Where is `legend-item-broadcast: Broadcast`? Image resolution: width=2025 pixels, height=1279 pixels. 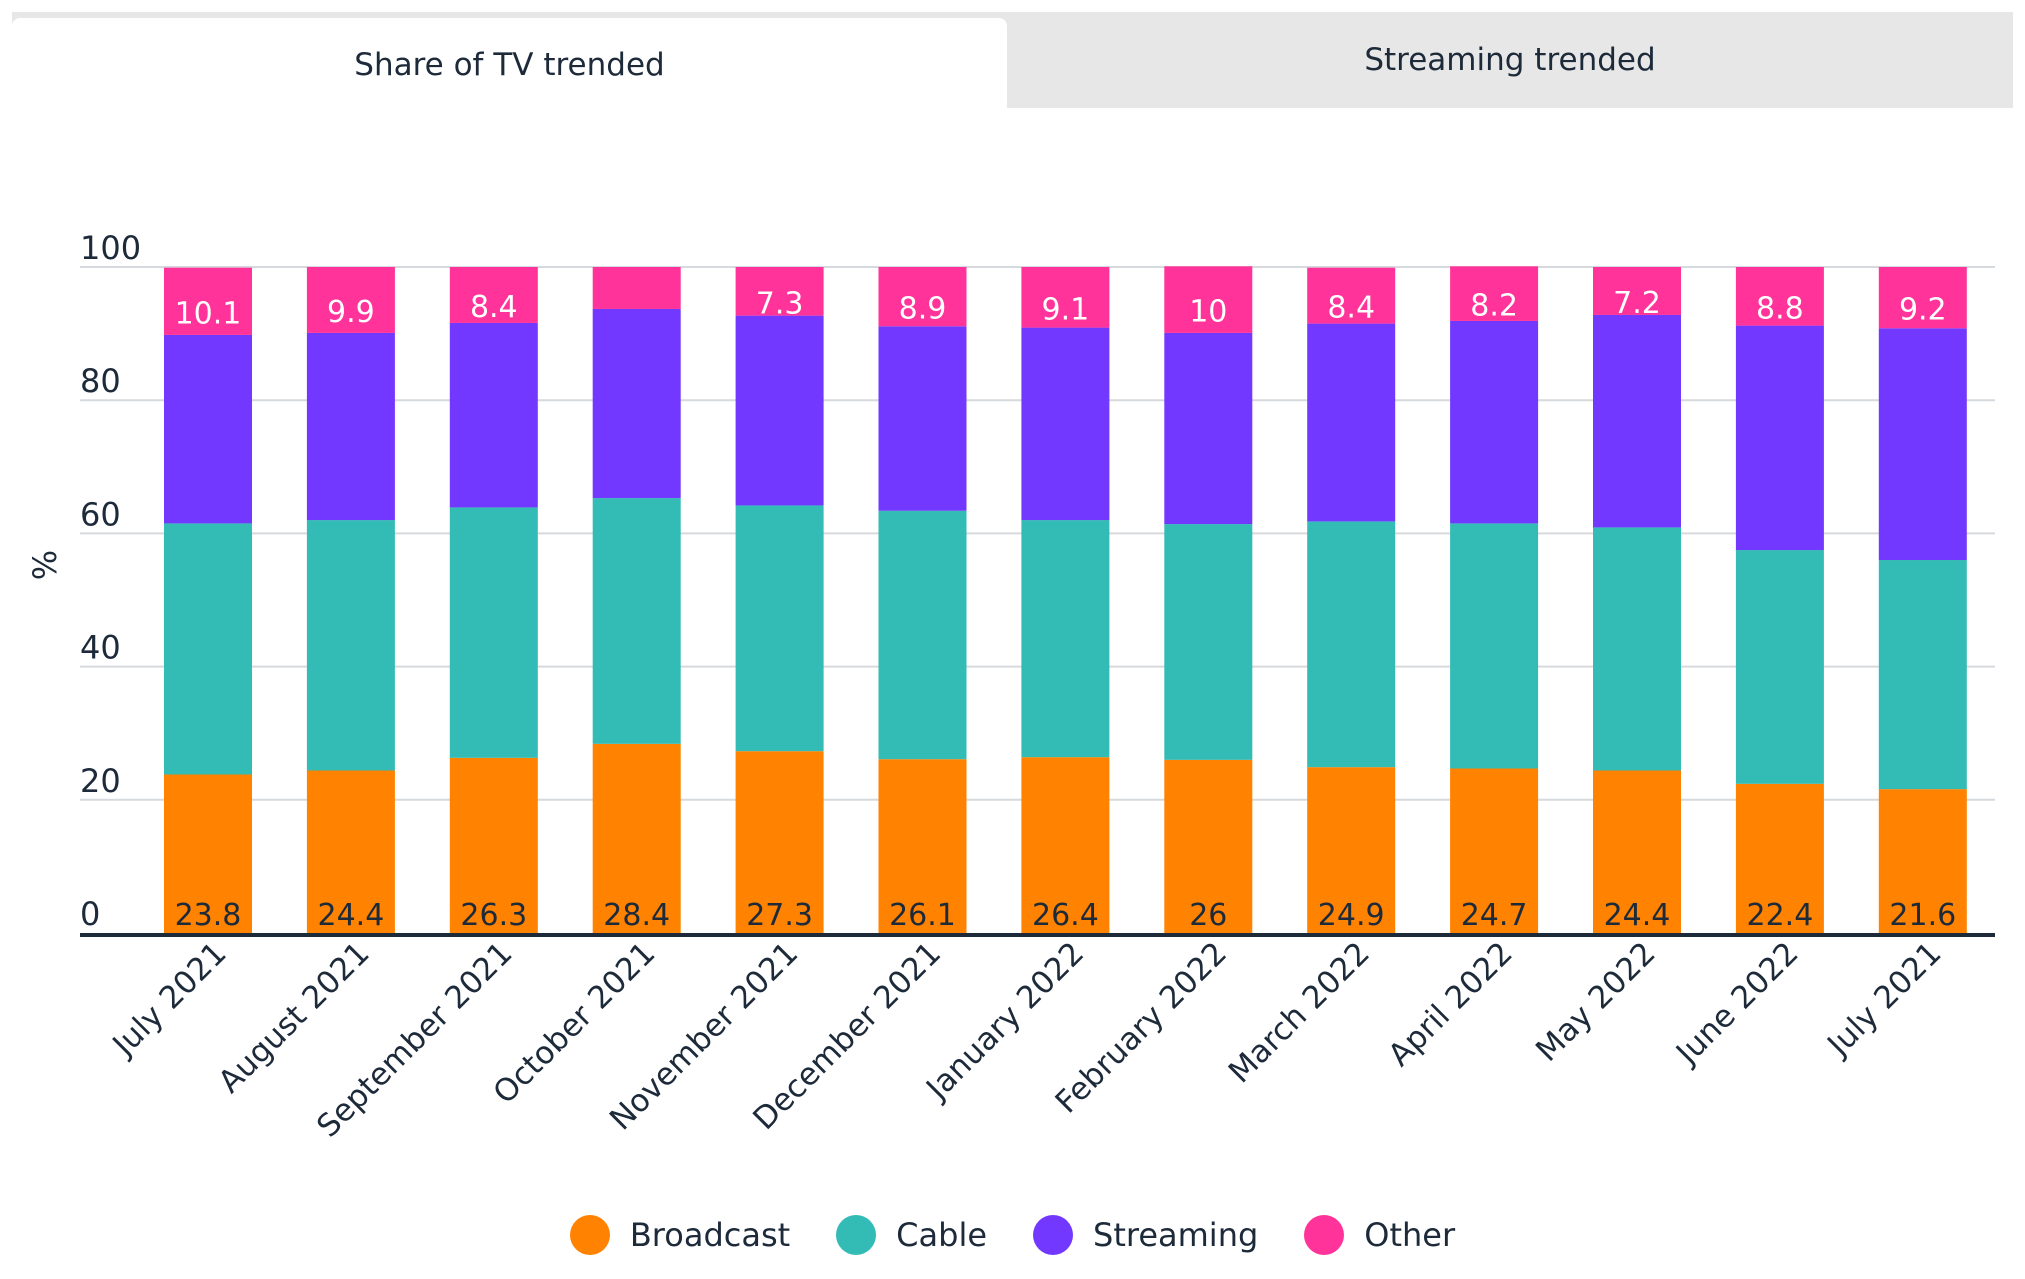
legend-item-broadcast: Broadcast is located at coordinates (680, 1235).